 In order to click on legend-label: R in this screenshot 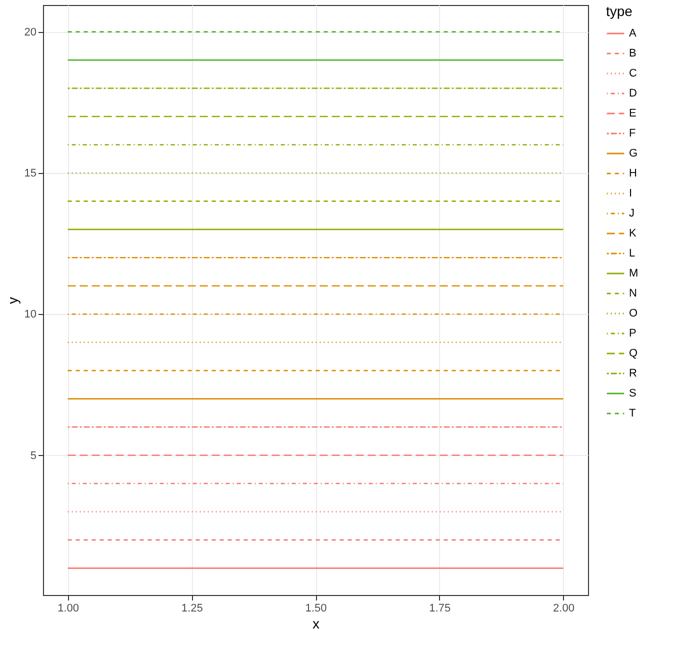, I will do `click(633, 374)`.